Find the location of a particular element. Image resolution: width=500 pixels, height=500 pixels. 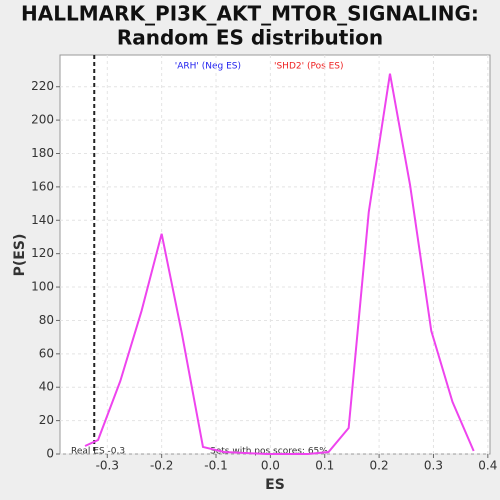

y-tick-label: 140 is located at coordinates (42, 220).